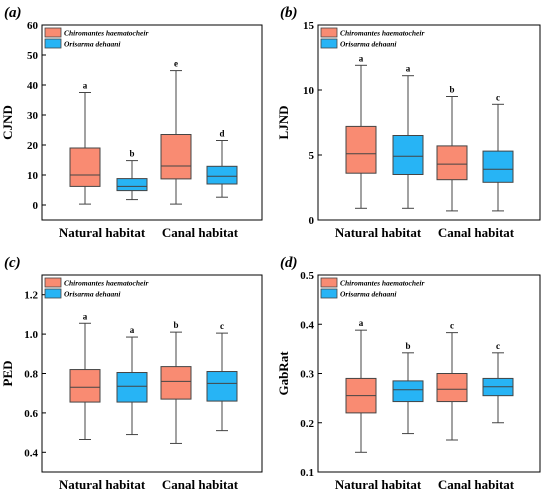 Image resolution: width=550 pixels, height=493 pixels. Describe the element at coordinates (7, 122) in the screenshot. I see `y-axis-label: CJND` at that location.